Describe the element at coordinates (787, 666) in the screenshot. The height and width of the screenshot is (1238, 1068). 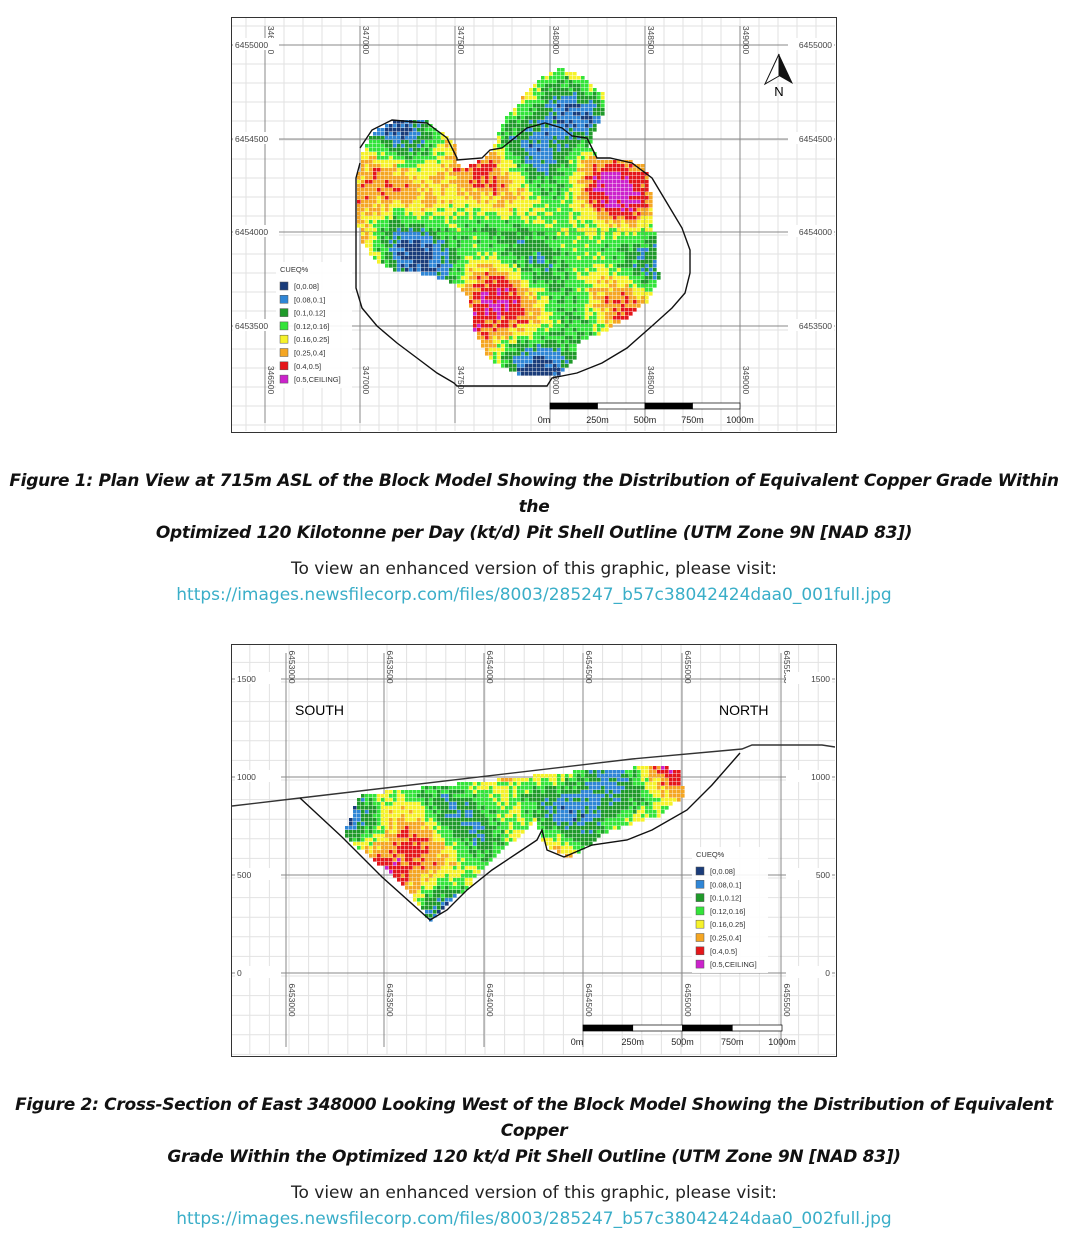
I see `northing-top-label: 6455500` at that location.